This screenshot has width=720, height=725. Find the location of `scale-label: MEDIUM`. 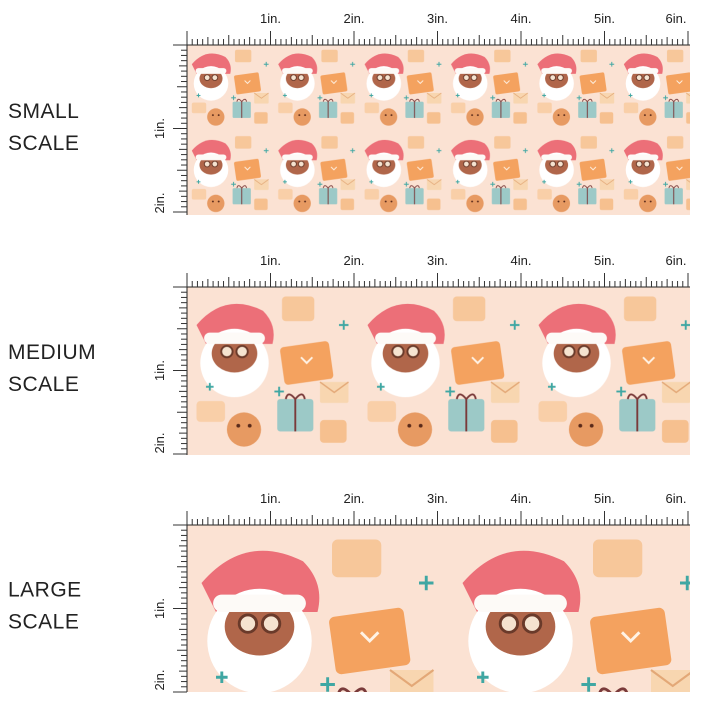

scale-label: MEDIUM is located at coordinates (52, 352).